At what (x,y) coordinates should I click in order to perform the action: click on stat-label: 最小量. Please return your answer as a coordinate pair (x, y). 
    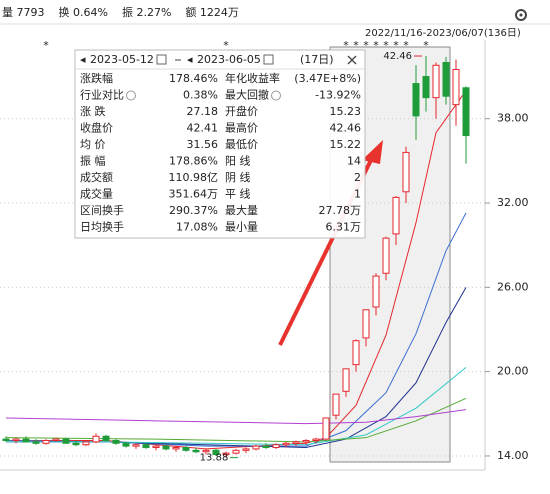
    Looking at the image, I should click on (241, 227).